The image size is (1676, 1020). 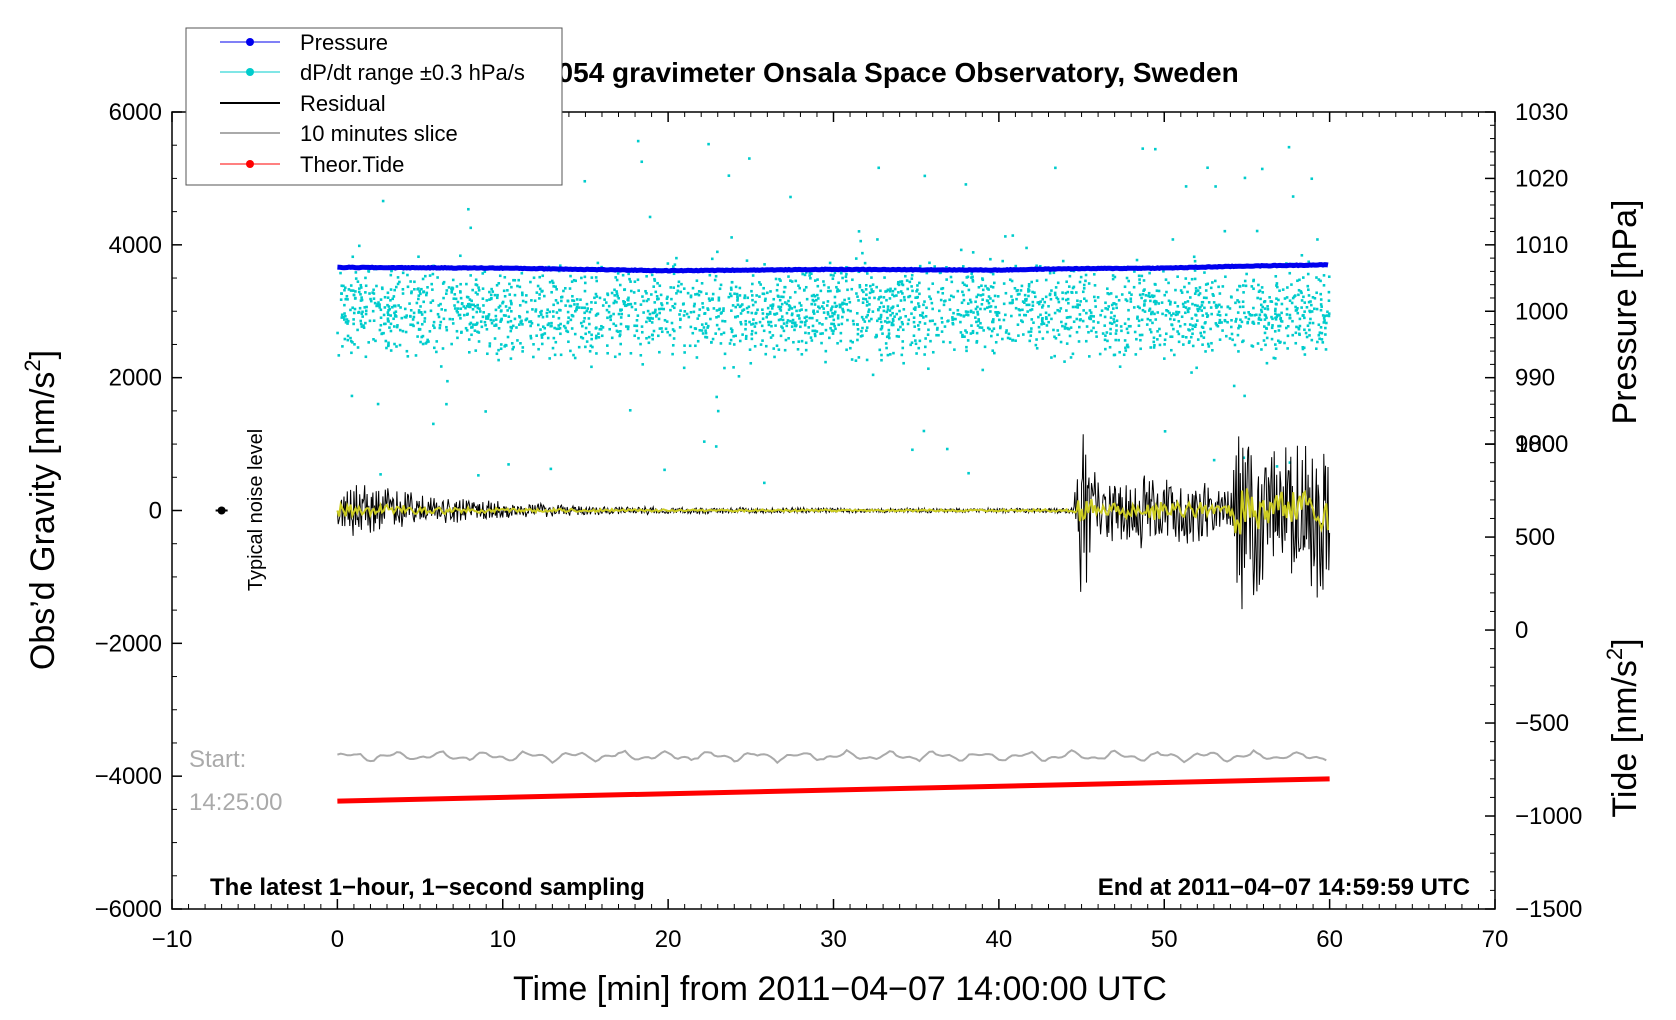 I want to click on noise-level-marker, so click(x=221, y=510).